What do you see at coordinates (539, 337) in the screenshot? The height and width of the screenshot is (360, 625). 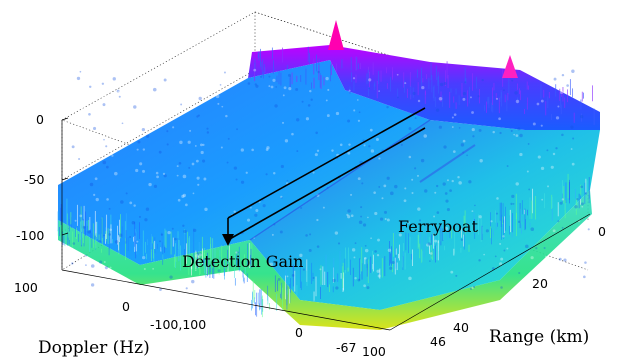 I see `y-axis-title: Range (km)` at bounding box center [539, 337].